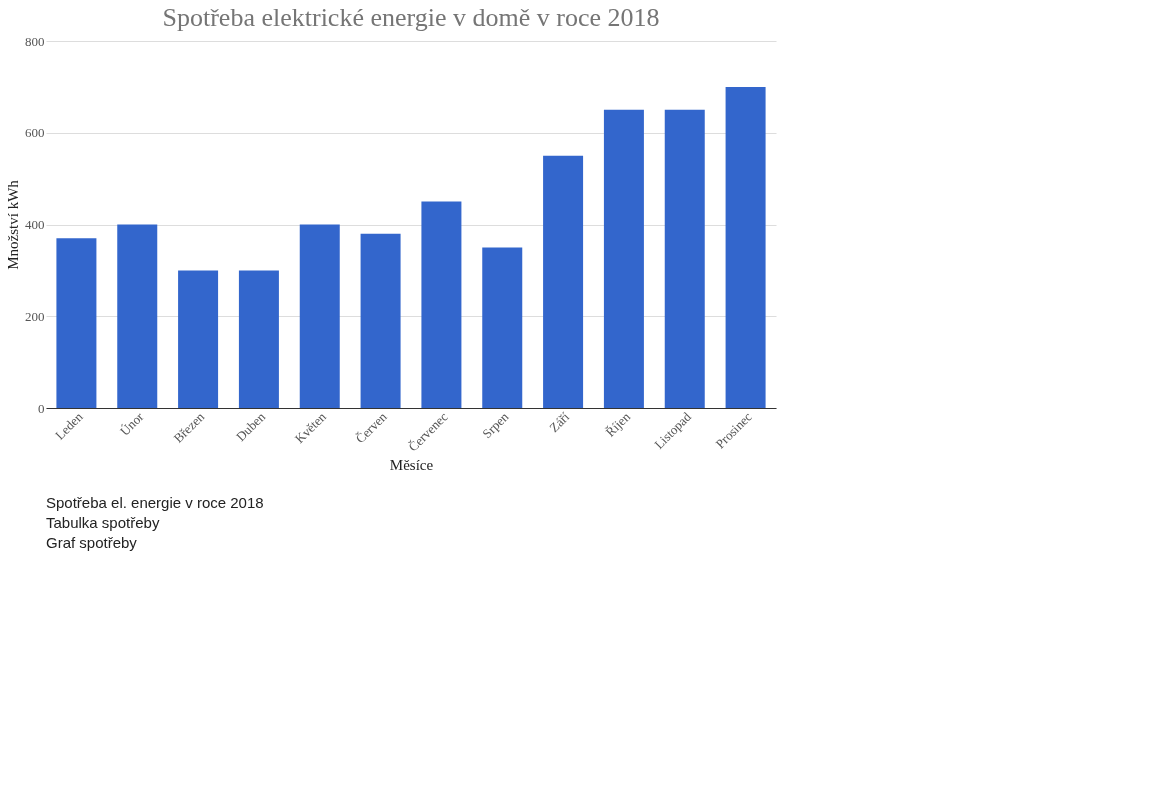 This screenshot has width=1151, height=793. What do you see at coordinates (35, 224) in the screenshot?
I see `y-tick-label: 400` at bounding box center [35, 224].